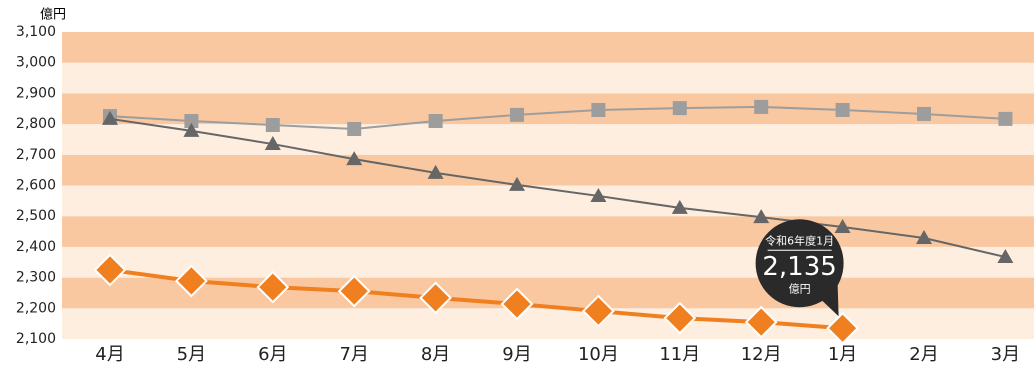  I want to click on y-tick-label: 2,100, so click(36, 339).